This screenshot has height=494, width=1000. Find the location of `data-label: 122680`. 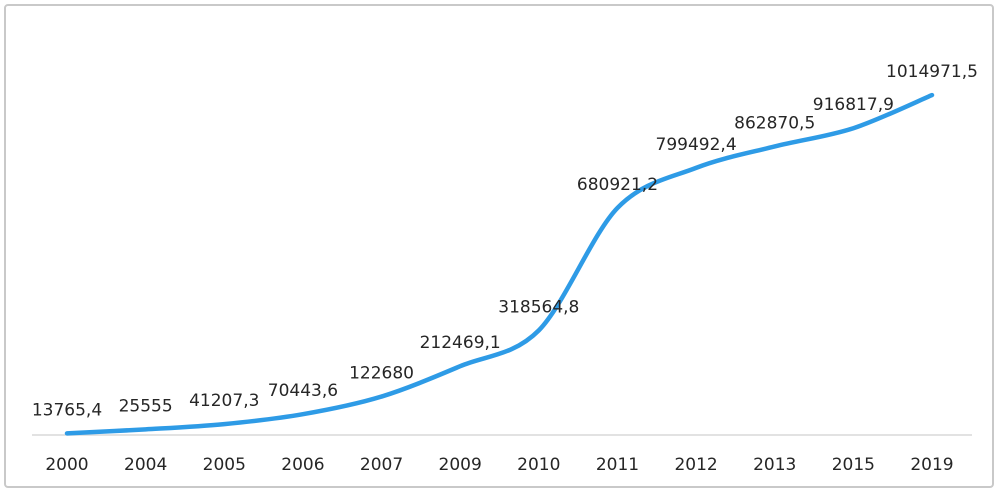

data-label: 122680 is located at coordinates (381, 374).